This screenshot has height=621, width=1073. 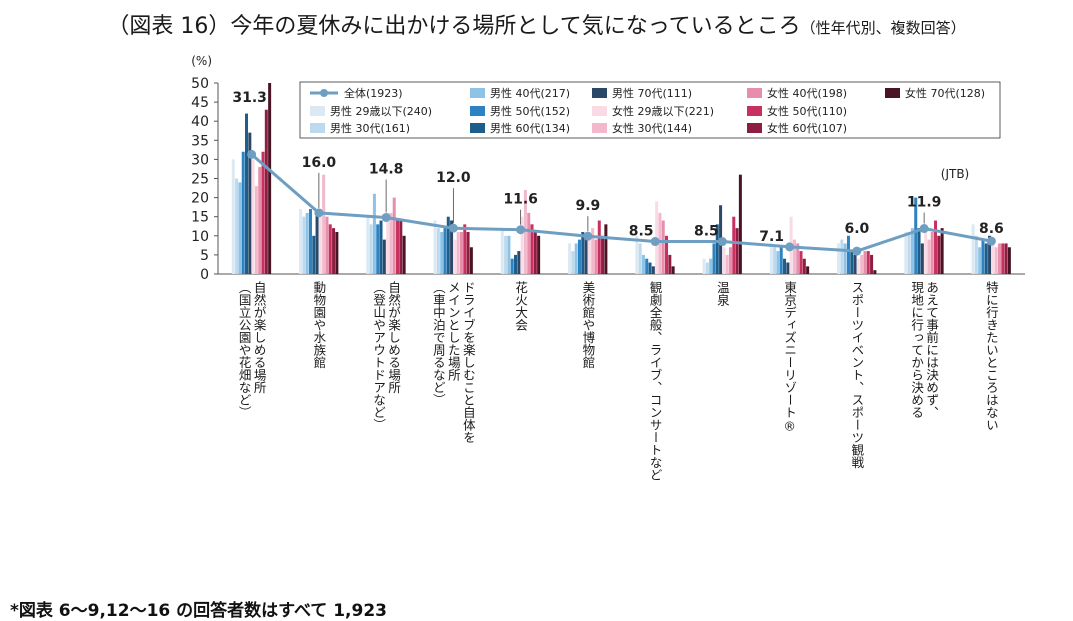 I want to click on overall-data-label: 14.8, so click(x=386, y=169).